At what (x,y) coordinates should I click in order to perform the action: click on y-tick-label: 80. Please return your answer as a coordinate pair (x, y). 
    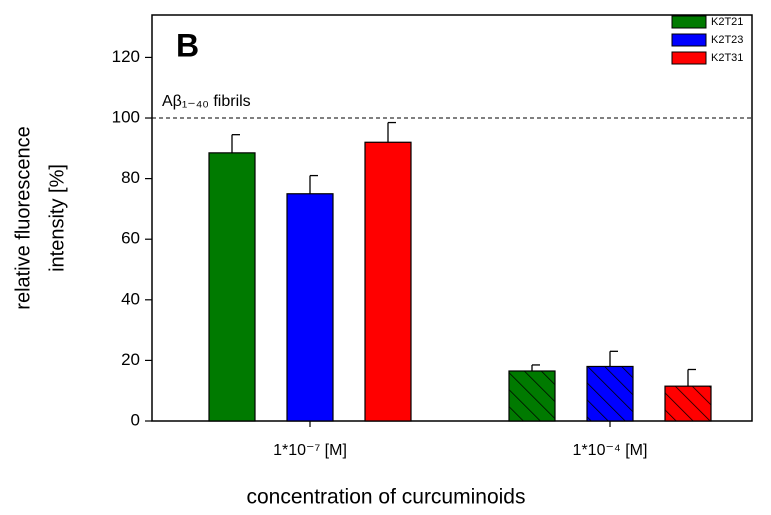
    Looking at the image, I should click on (130, 177).